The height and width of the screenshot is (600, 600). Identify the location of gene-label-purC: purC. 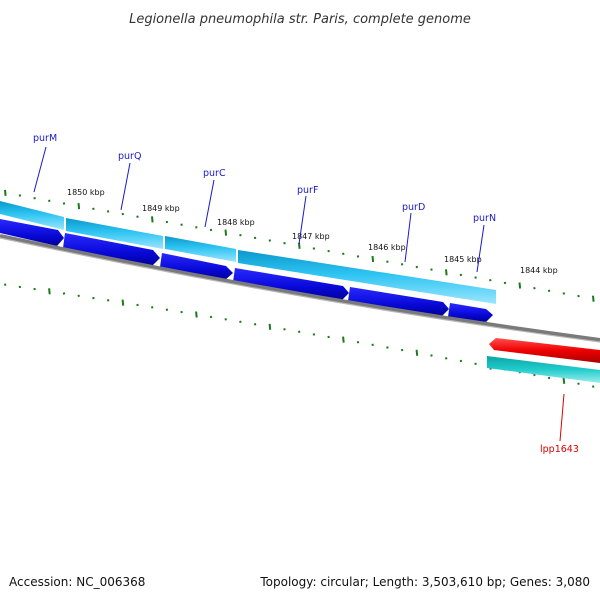
(214, 173).